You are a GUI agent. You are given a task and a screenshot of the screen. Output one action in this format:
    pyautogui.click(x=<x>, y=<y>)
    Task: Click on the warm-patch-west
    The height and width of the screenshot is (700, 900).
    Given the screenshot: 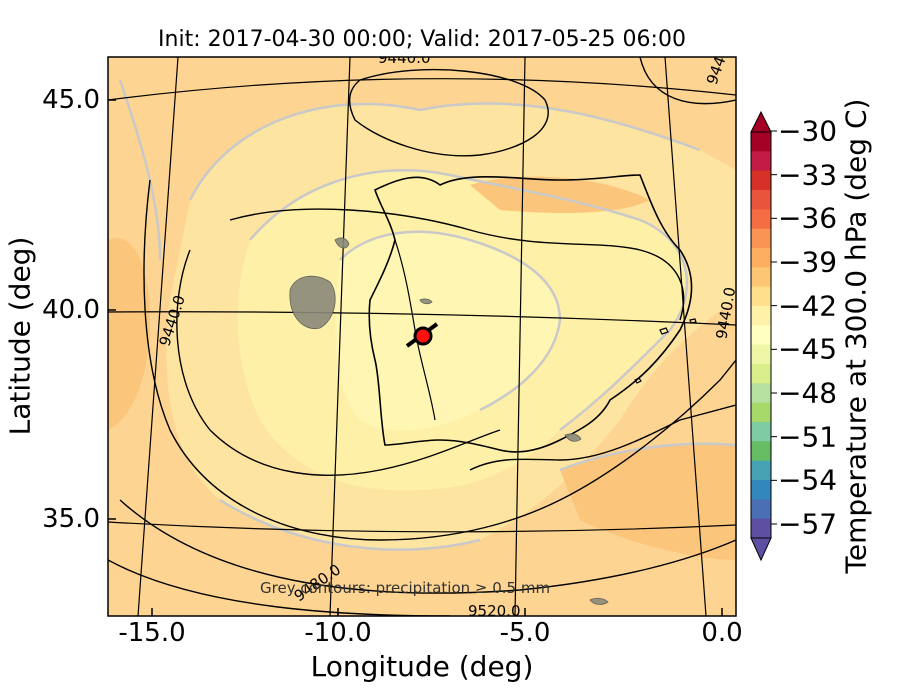 What is the action you would take?
    pyautogui.click(x=129, y=334)
    